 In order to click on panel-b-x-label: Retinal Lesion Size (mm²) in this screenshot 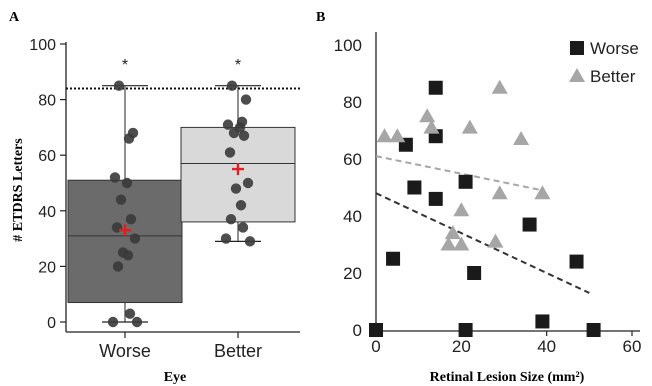, I will do `click(507, 377)`.